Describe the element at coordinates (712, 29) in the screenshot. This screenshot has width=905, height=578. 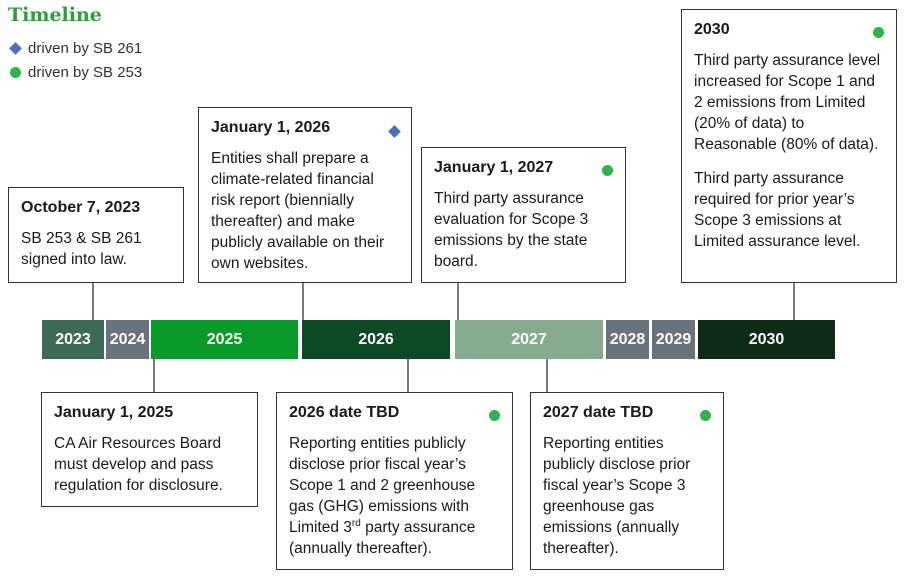
I see `event-date: 2030` at that location.